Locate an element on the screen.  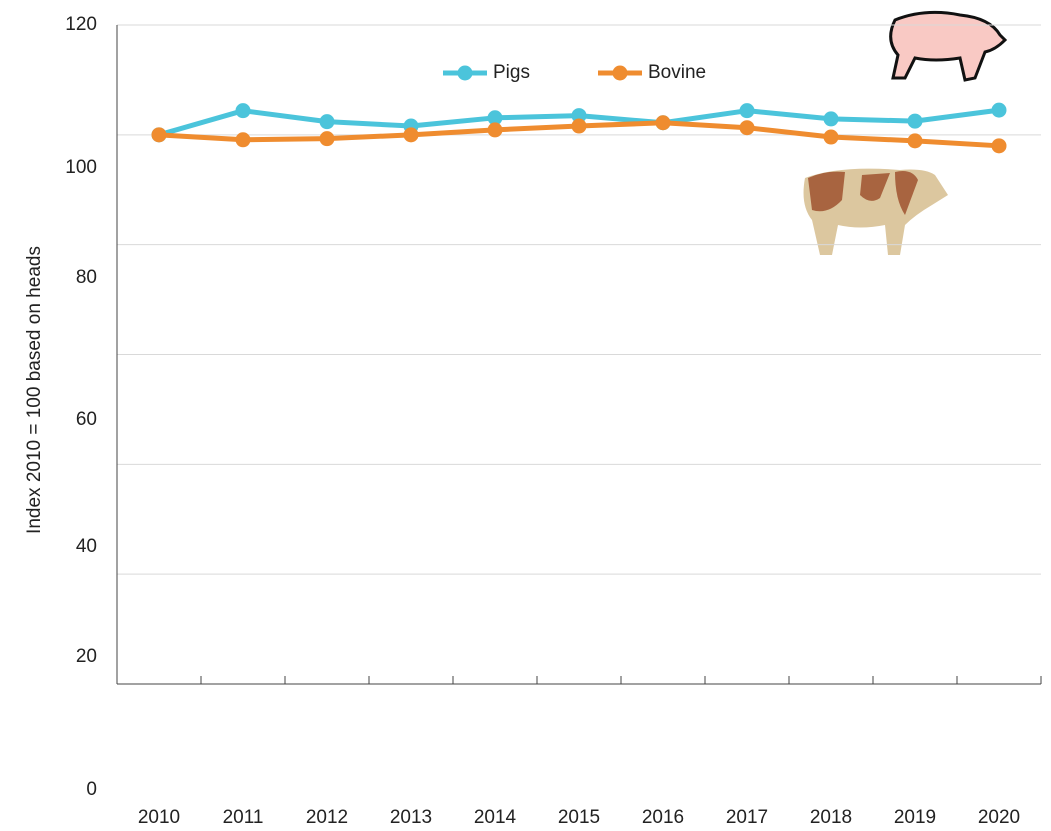
x-tick-label: 2017 is located at coordinates (747, 817).